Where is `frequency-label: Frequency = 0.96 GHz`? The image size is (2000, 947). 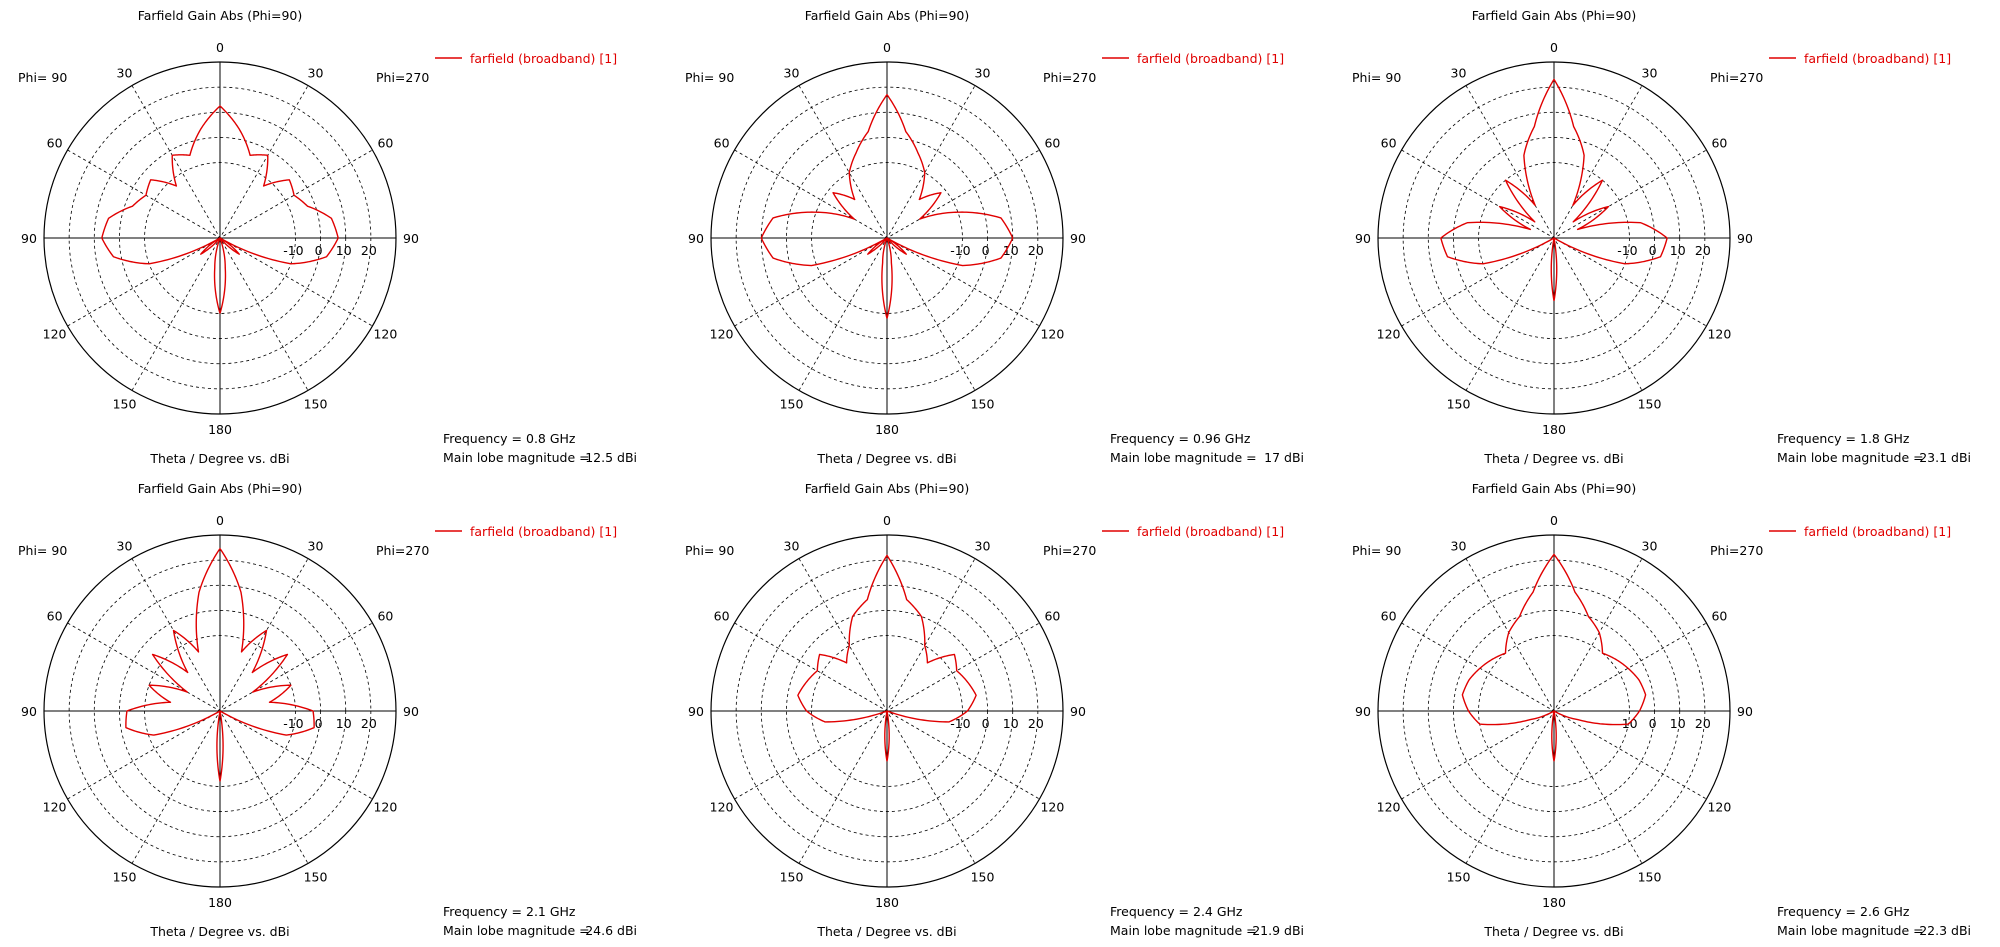
frequency-label: Frequency = 0.96 GHz is located at coordinates (1180, 438).